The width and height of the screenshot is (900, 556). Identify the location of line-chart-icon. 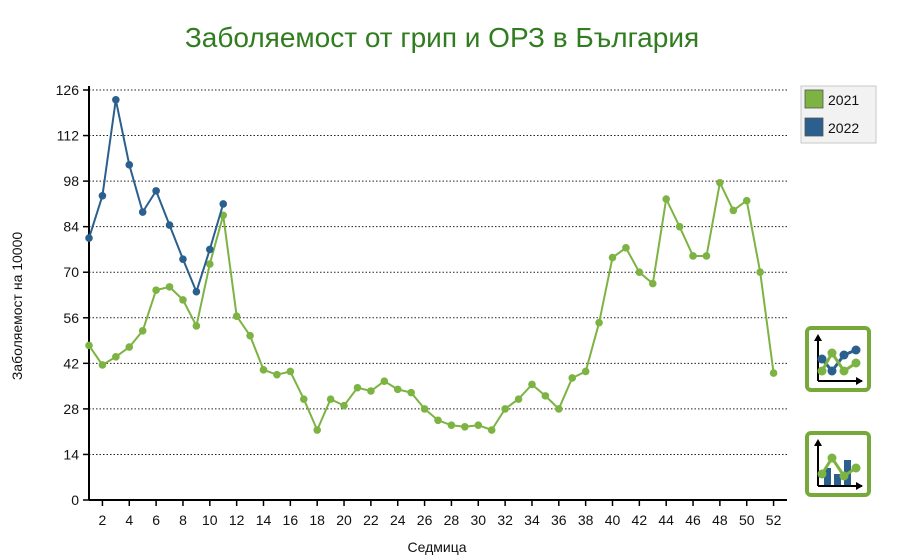
(838, 359).